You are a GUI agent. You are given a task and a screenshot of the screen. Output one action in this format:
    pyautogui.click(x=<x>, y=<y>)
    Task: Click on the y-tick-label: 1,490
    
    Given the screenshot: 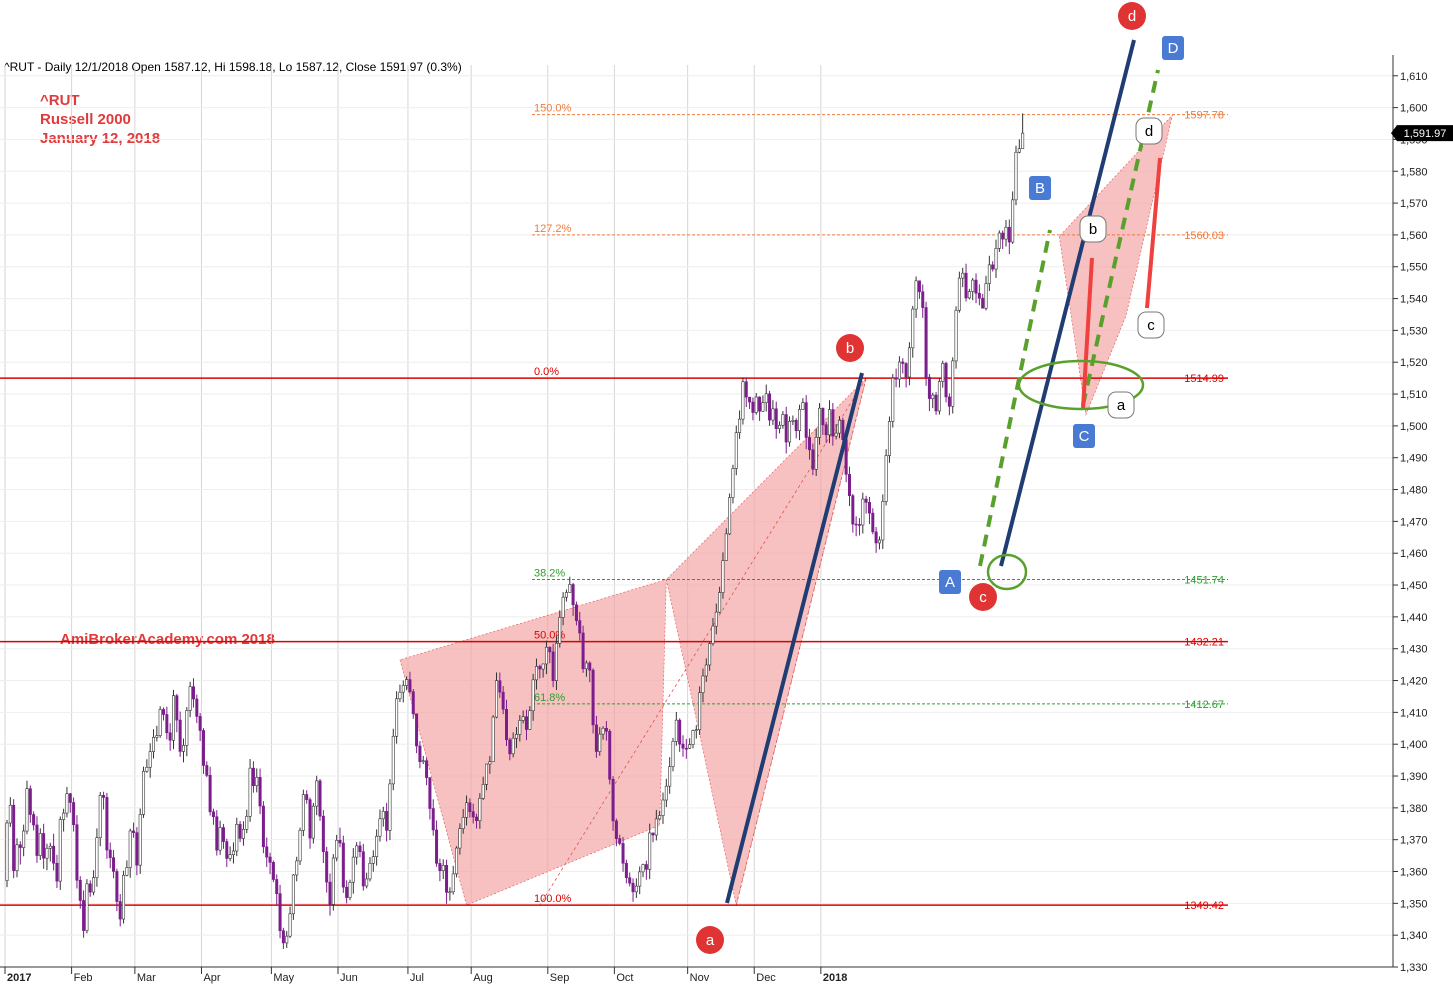 What is the action you would take?
    pyautogui.click(x=1414, y=459)
    